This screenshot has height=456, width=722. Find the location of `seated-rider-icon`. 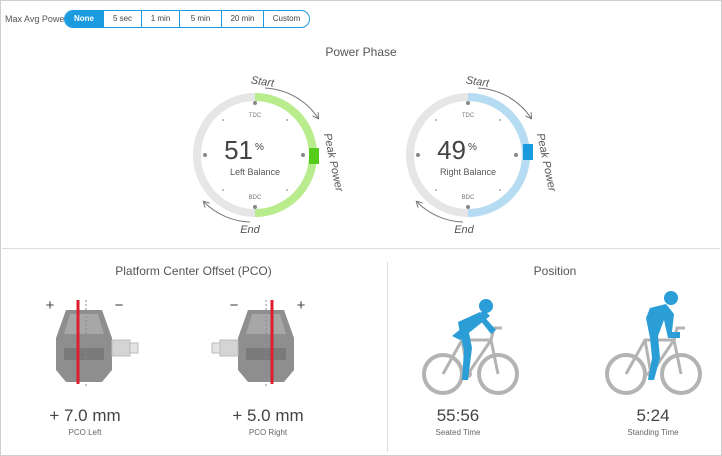

seated-rider-icon is located at coordinates (470, 347).